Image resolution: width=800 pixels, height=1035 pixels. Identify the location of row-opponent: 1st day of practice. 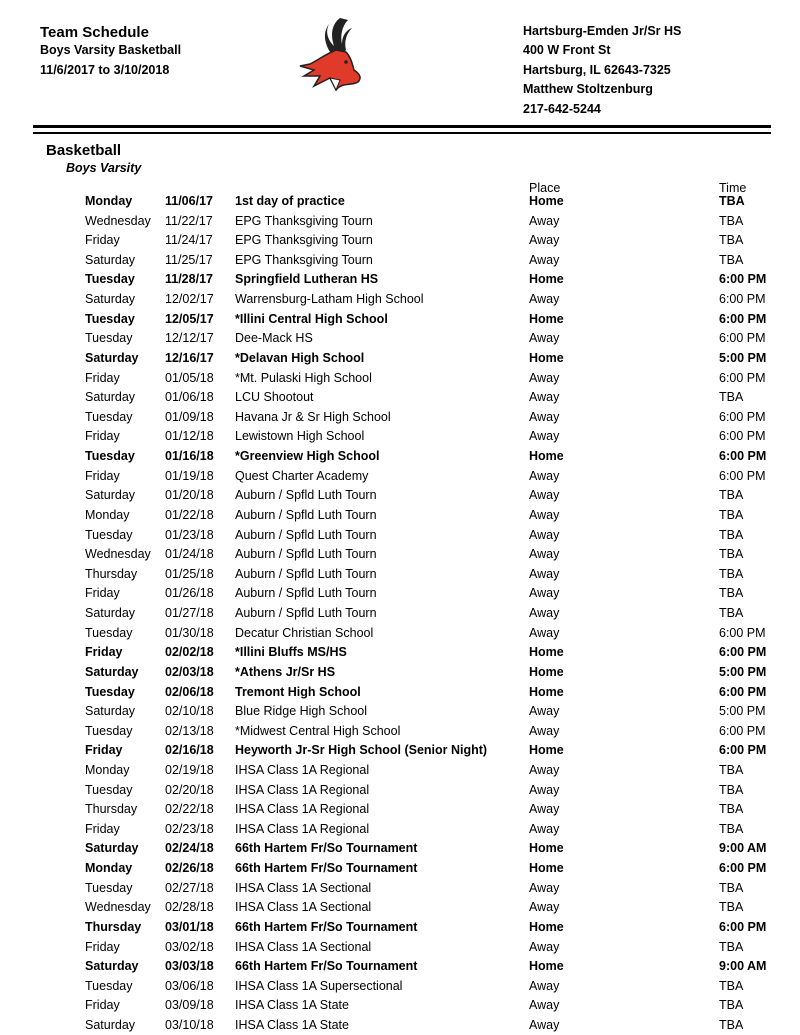
(290, 201).